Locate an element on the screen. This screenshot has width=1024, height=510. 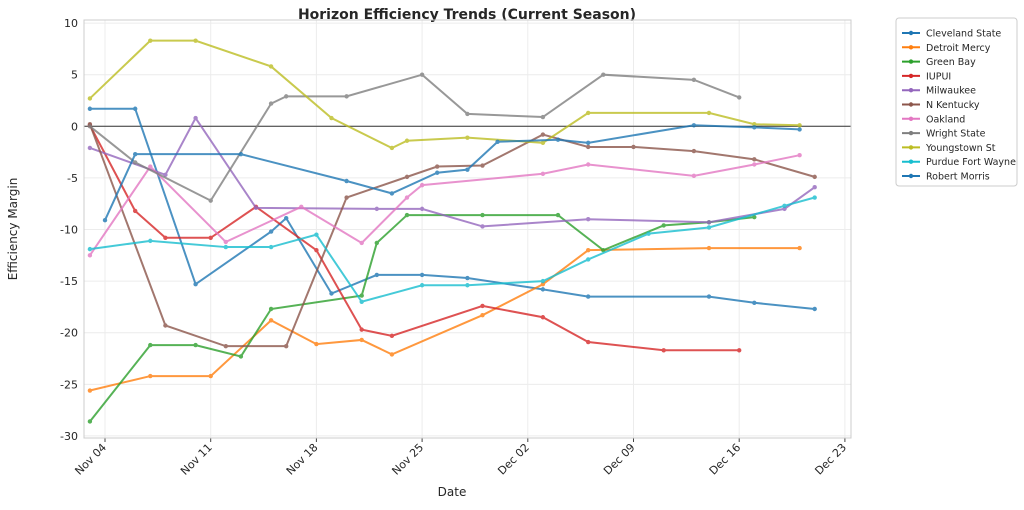
y-tick-label: 5 is located at coordinates (74, 75).